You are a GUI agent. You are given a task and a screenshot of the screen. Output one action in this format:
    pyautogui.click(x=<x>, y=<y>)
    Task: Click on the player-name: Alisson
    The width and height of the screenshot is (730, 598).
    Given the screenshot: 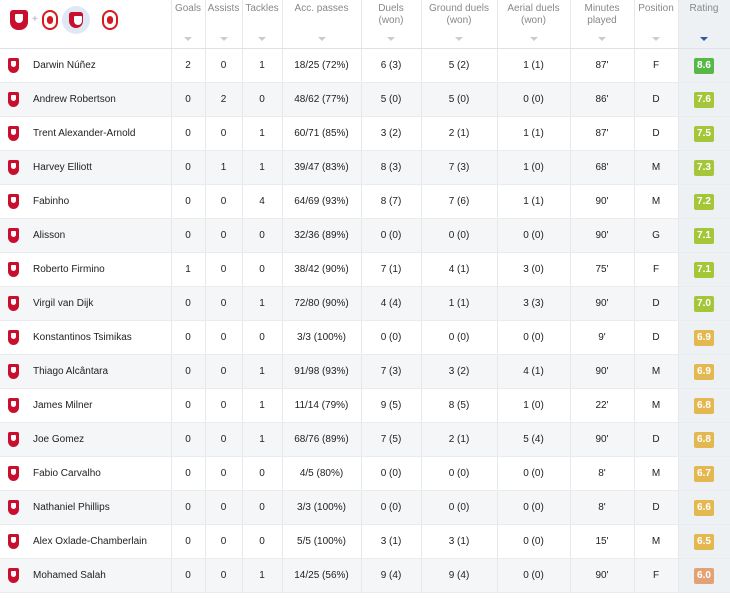 What is the action you would take?
    pyautogui.click(x=99, y=235)
    